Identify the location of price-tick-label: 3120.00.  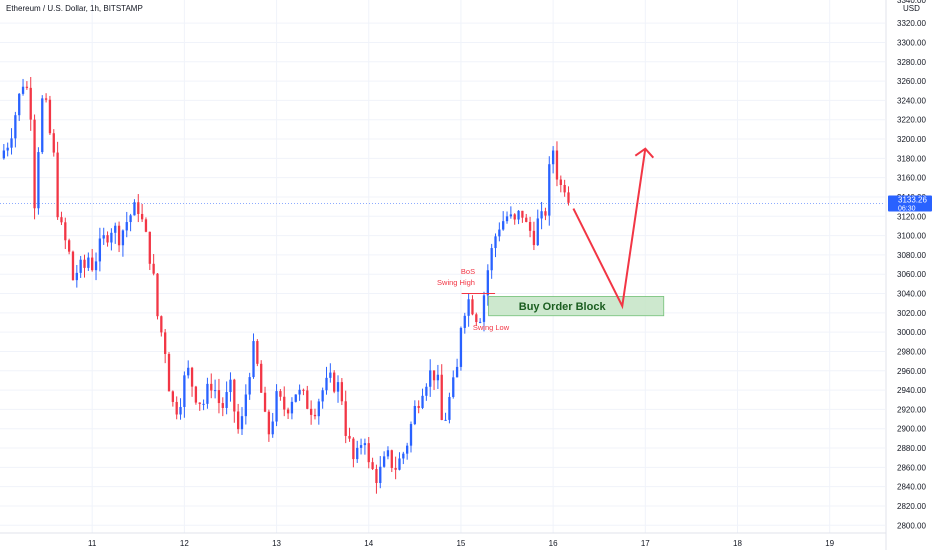
(911, 216).